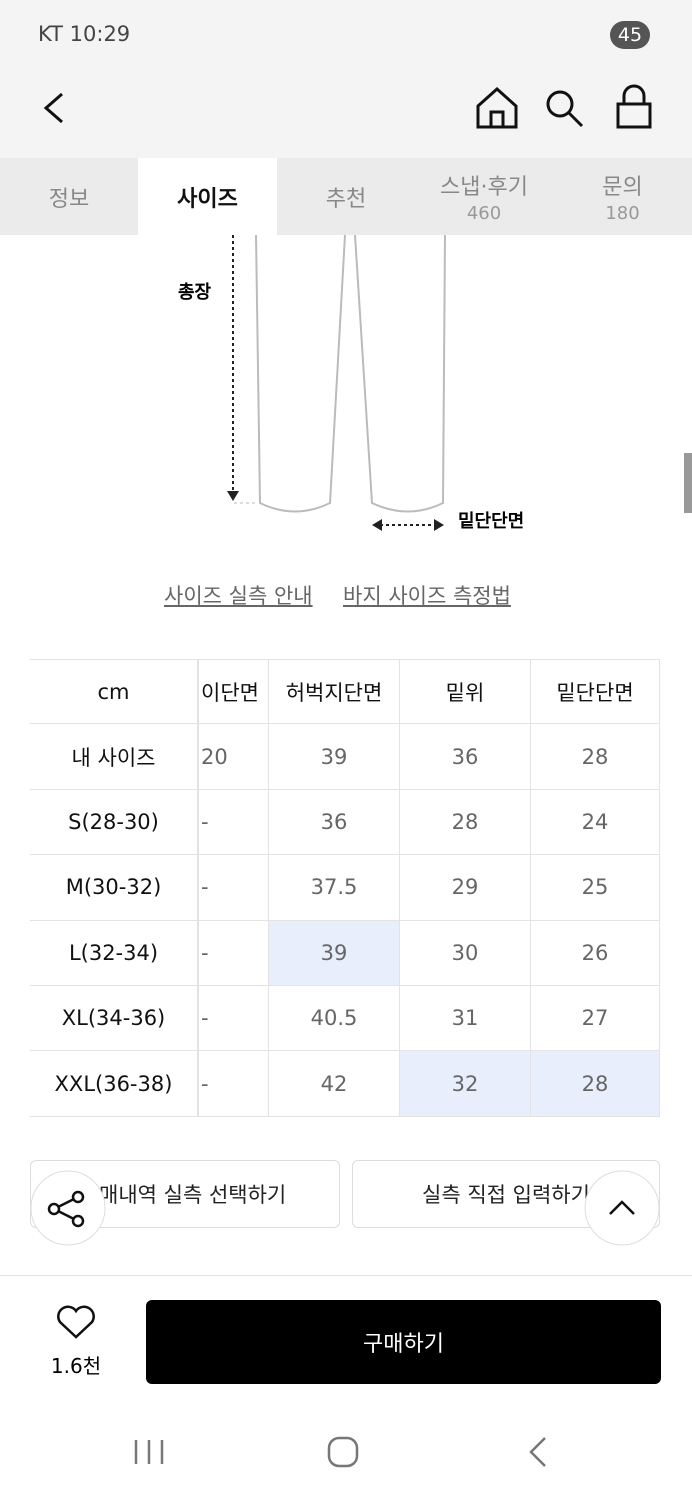  I want to click on table-cell: 25, so click(595, 888).